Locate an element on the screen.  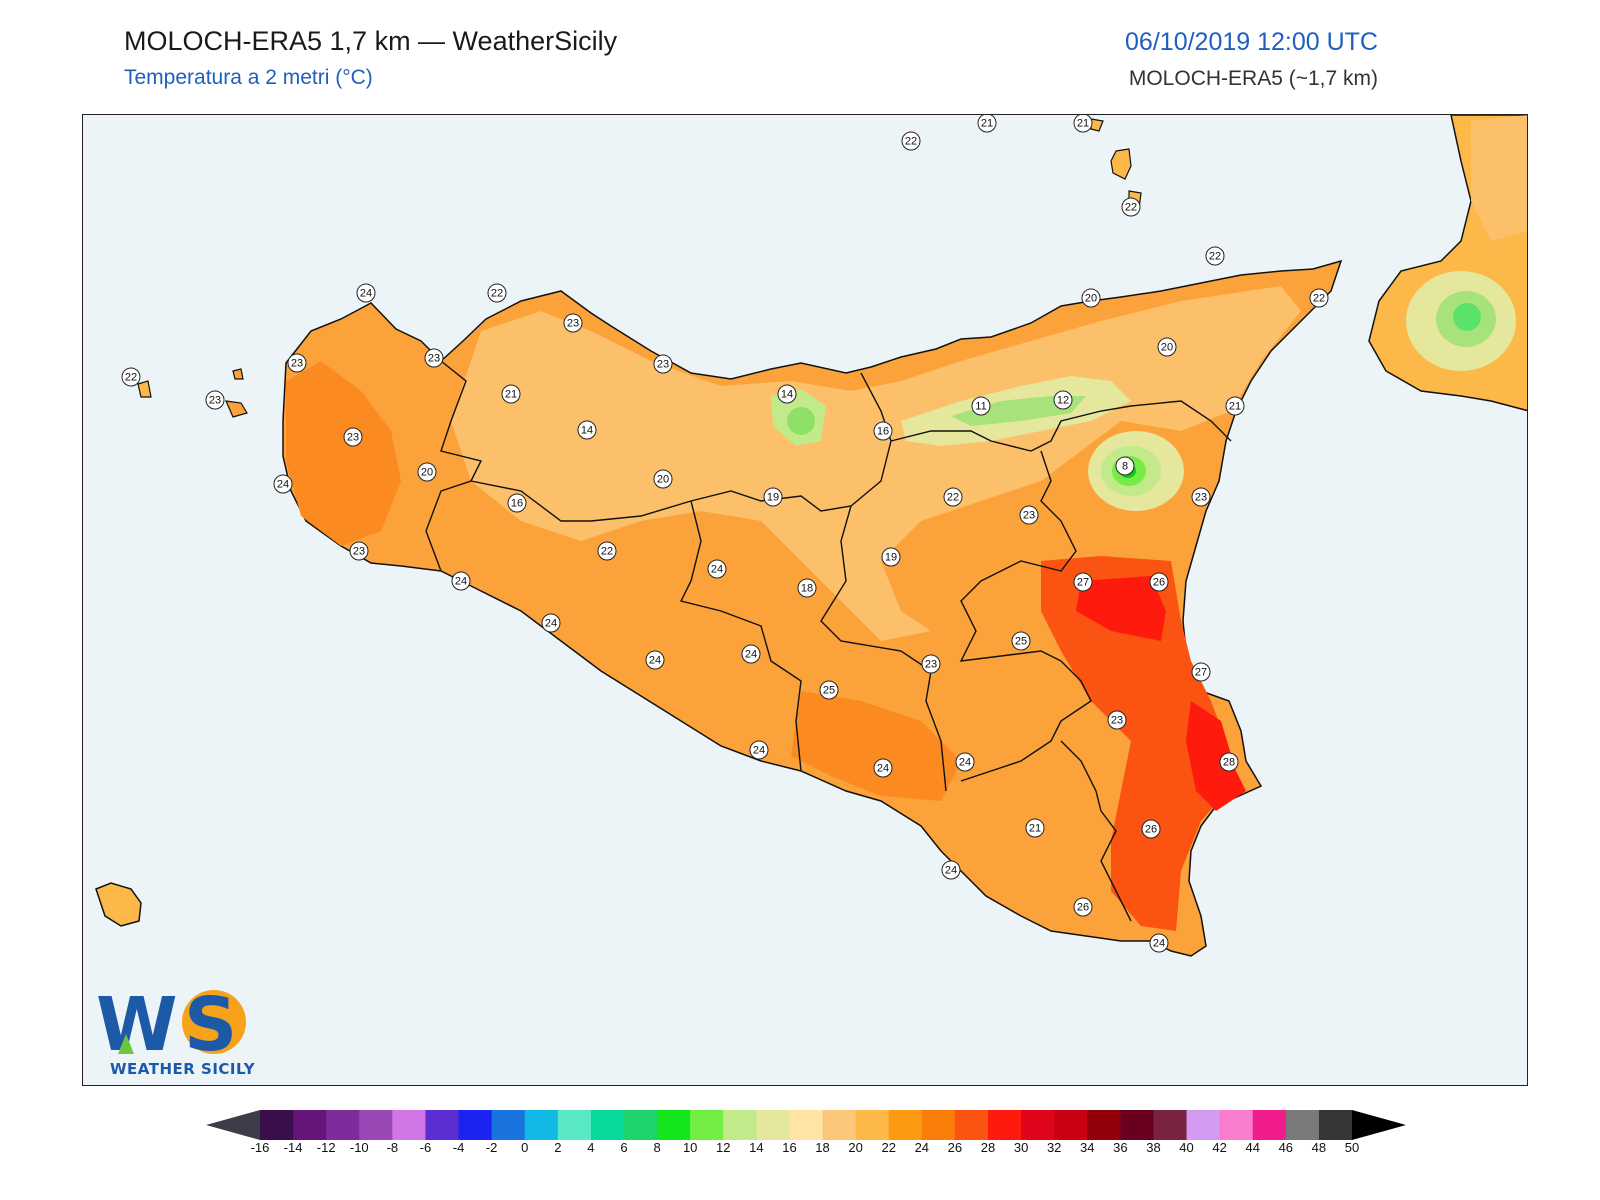
colorbar-tick-label: 22 is located at coordinates (888, 1147).